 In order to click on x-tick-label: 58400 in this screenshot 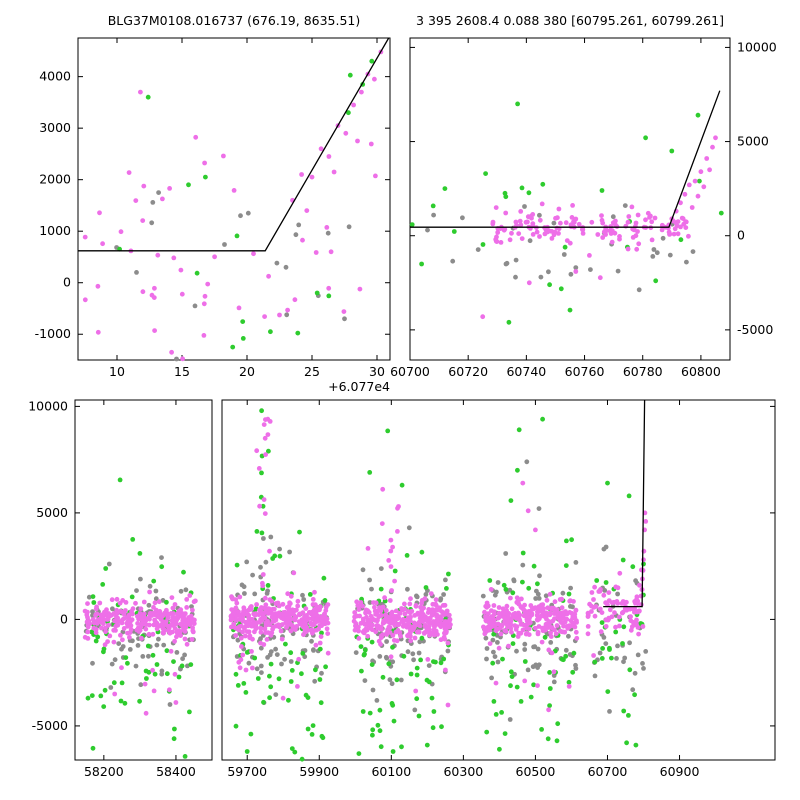, I will do `click(176, 771)`.